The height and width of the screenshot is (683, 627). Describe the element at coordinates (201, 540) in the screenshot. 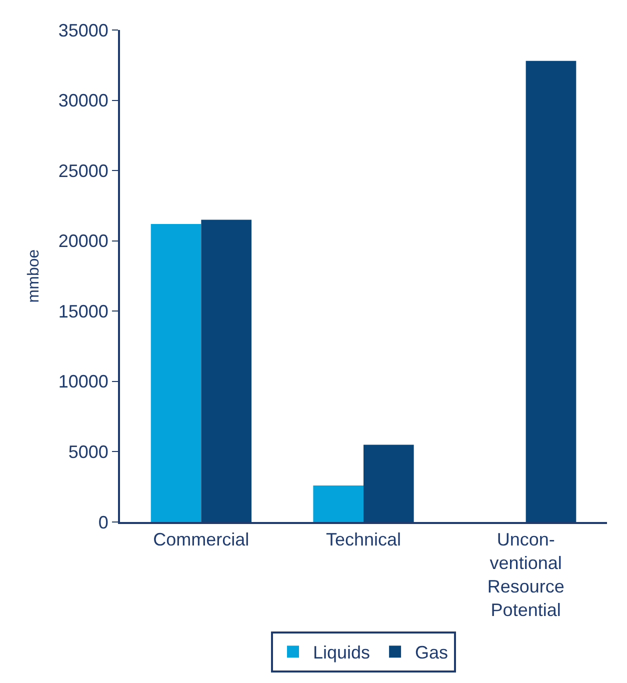

I see `x-tick-label: Commercial` at that location.